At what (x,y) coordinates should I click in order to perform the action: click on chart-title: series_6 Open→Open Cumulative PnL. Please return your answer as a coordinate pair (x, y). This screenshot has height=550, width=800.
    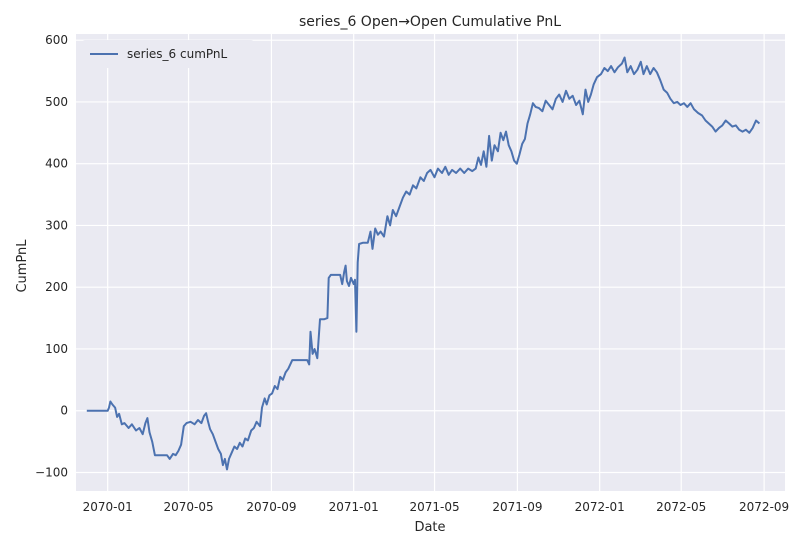
    Looking at the image, I should click on (430, 22).